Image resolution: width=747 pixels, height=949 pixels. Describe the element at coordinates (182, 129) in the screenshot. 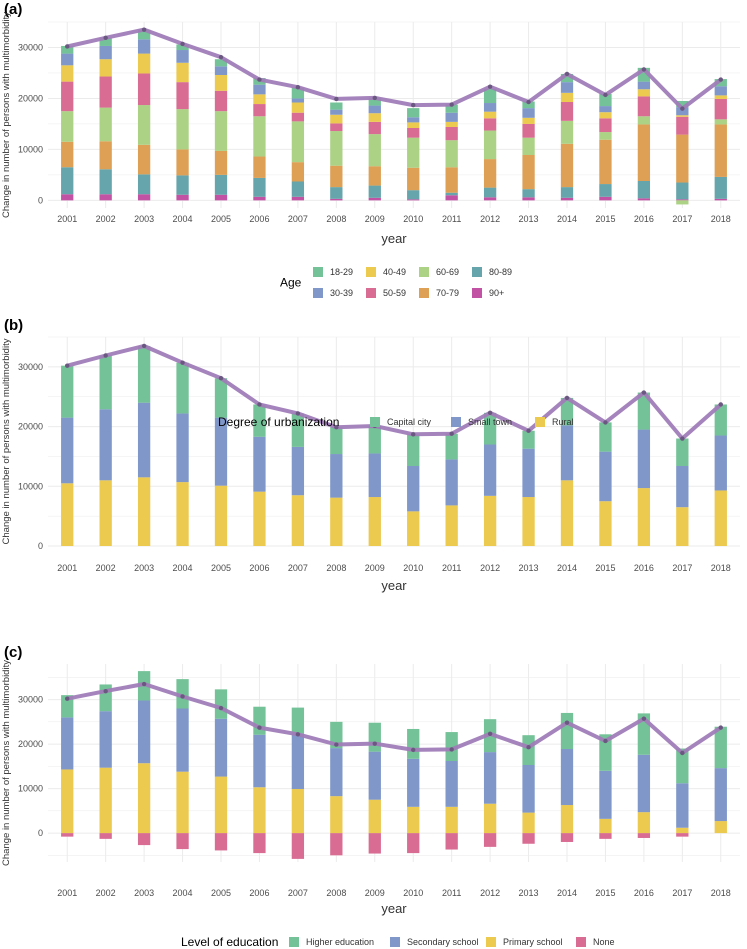

I see `bar-60-69-2004` at that location.